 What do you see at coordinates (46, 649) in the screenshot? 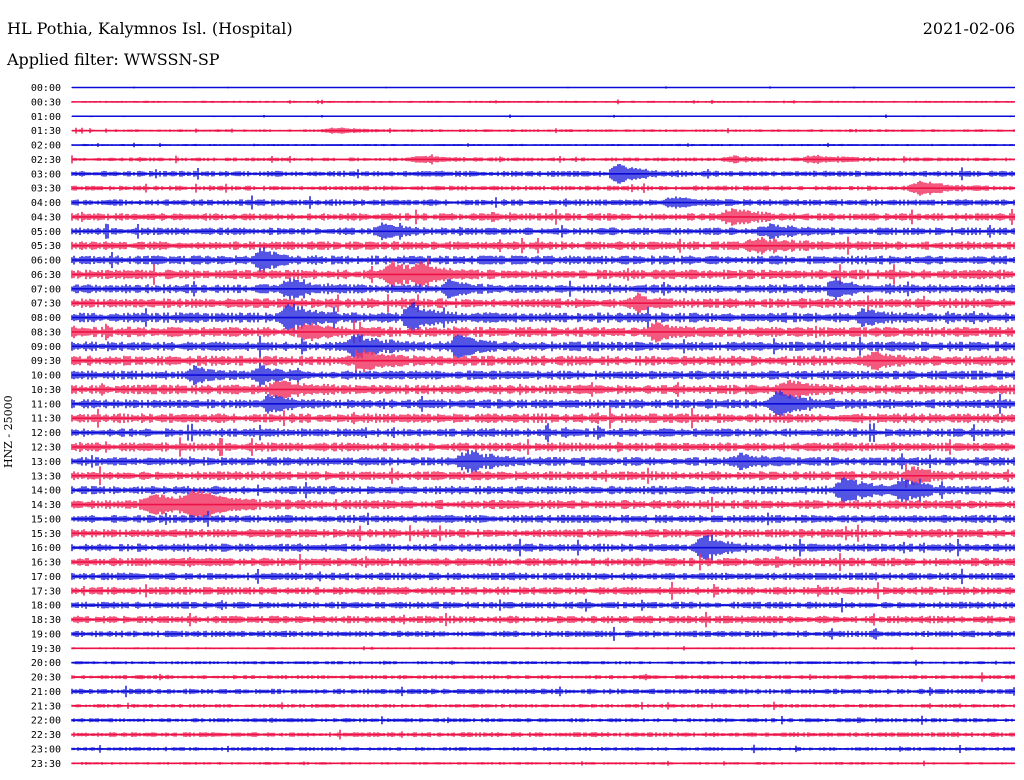
I see `row-time-label: 19:30` at bounding box center [46, 649].